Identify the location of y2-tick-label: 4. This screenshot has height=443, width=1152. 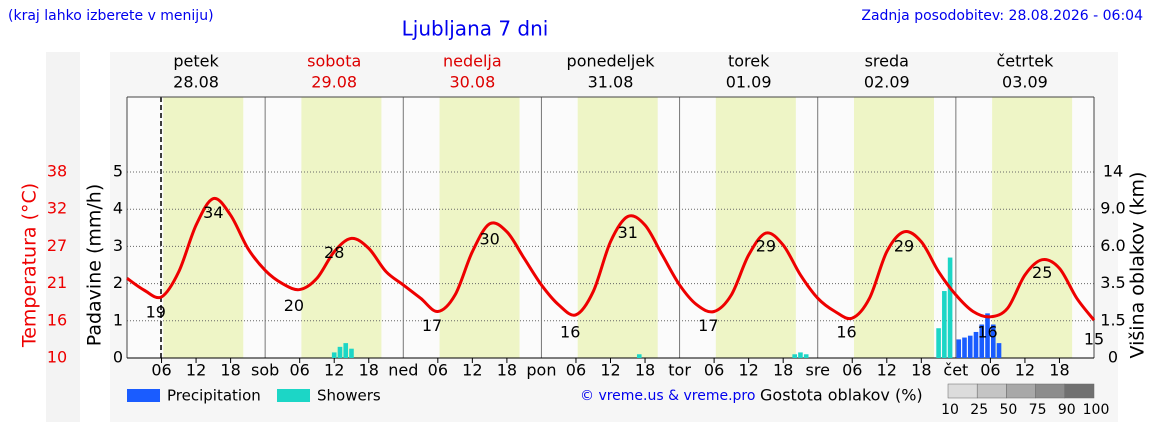
(118, 208).